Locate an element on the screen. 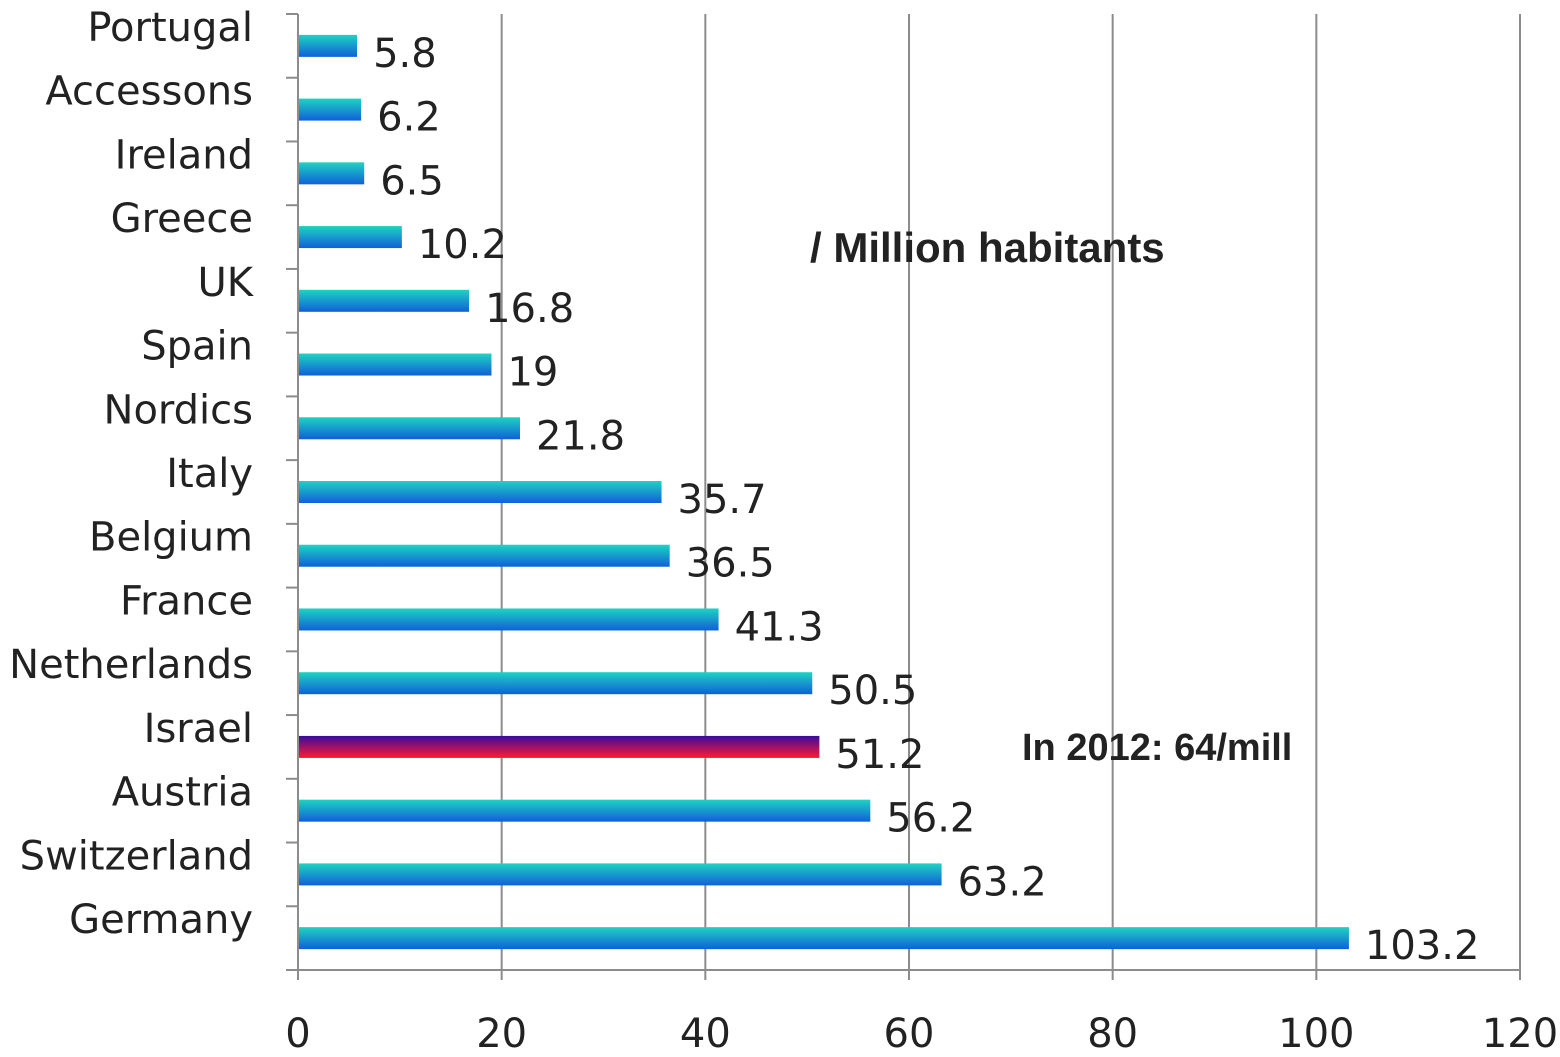  bar-germany is located at coordinates (823, 938).